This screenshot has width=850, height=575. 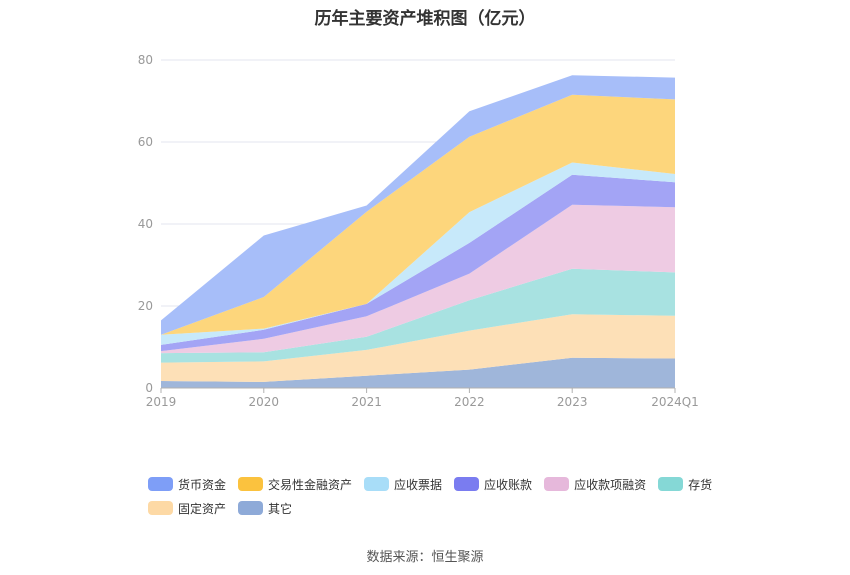 I want to click on legend-label: 应收账款, so click(x=508, y=484).